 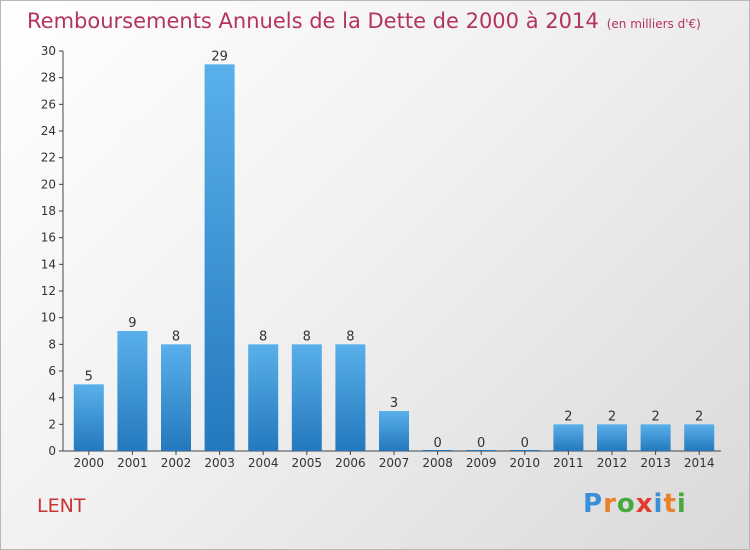 What do you see at coordinates (219, 258) in the screenshot?
I see `bar-2003` at bounding box center [219, 258].